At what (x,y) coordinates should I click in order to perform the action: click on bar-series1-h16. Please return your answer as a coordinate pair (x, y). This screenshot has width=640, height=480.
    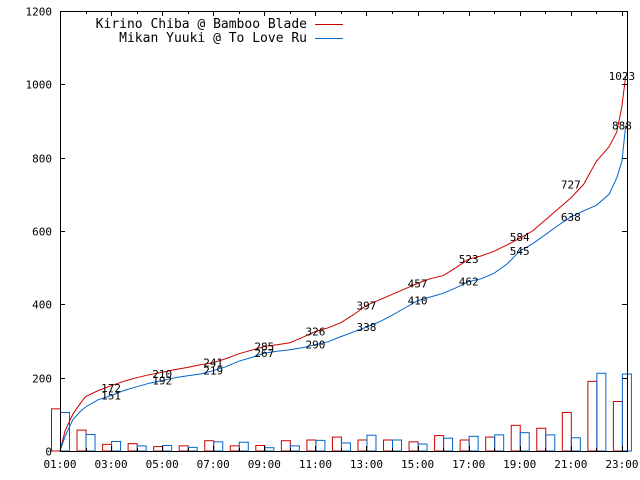
    Looking at the image, I should click on (439, 443).